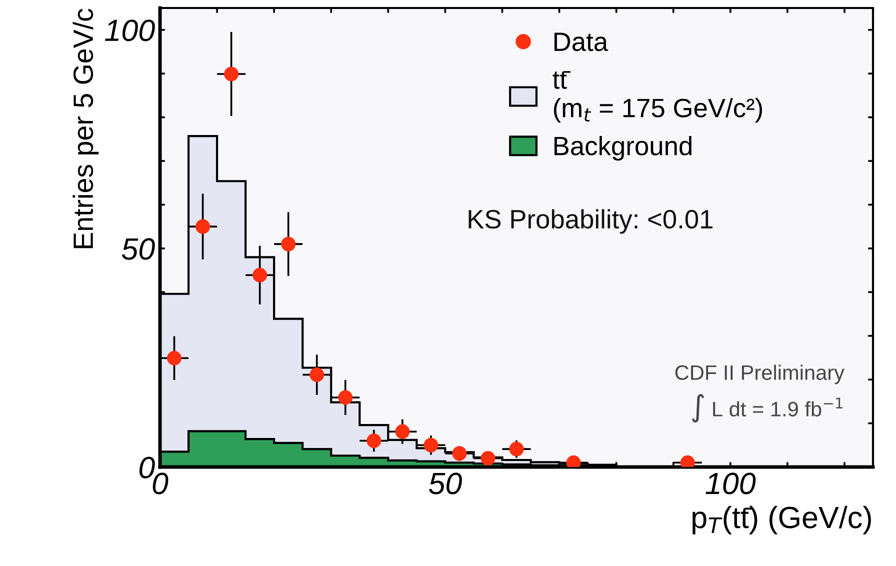 The height and width of the screenshot is (566, 896). Describe the element at coordinates (85, 128) in the screenshot. I see `y-axis-title: Entries per 5 GeV/c` at that location.